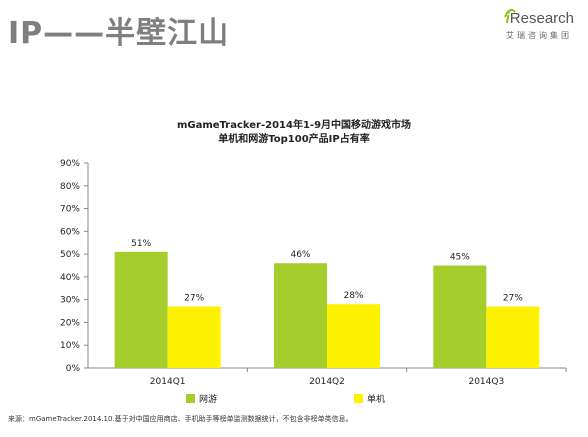 The height and width of the screenshot is (437, 588). I want to click on x-tick-label: 2014Q2, so click(327, 382).